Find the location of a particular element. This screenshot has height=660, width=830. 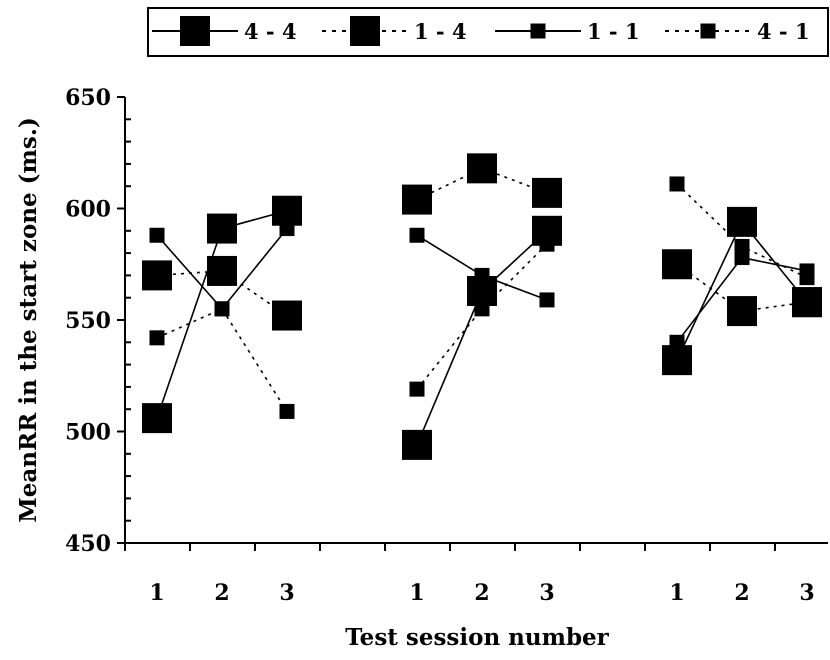

x-axis-label: Test session number is located at coordinates (477, 637).